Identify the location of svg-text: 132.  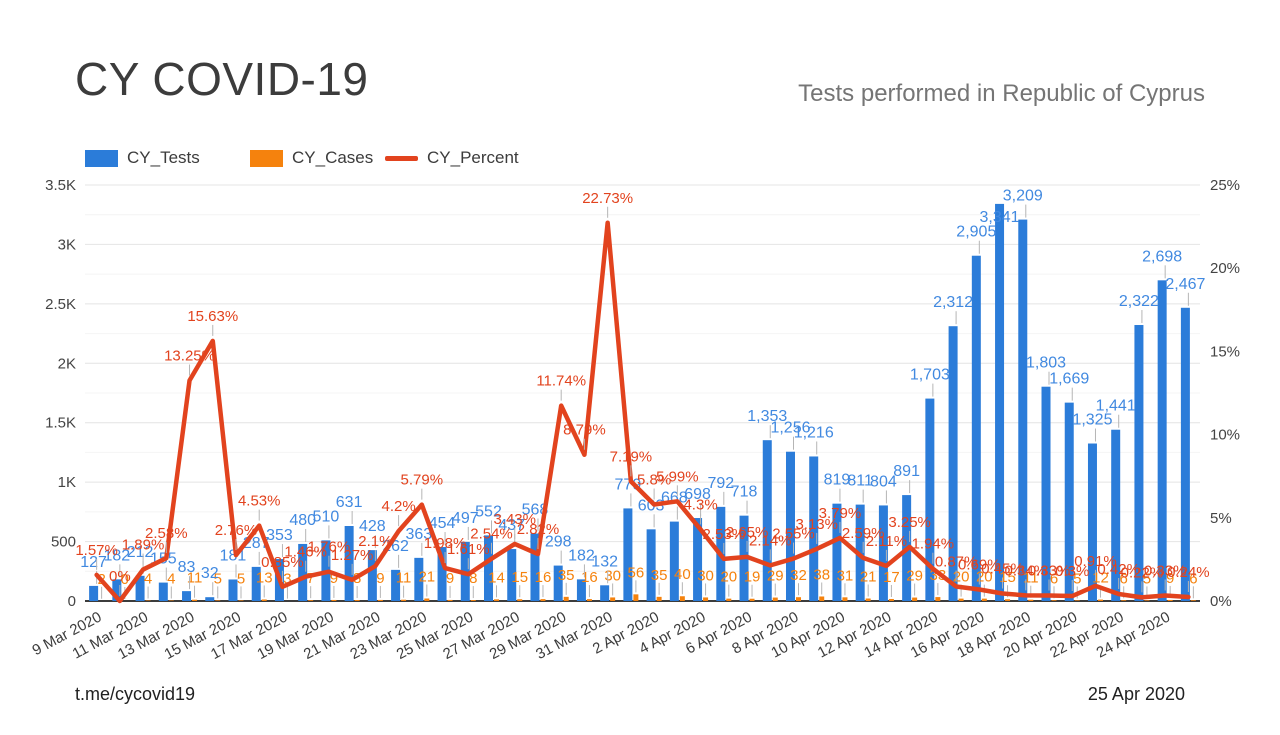
(604, 561).